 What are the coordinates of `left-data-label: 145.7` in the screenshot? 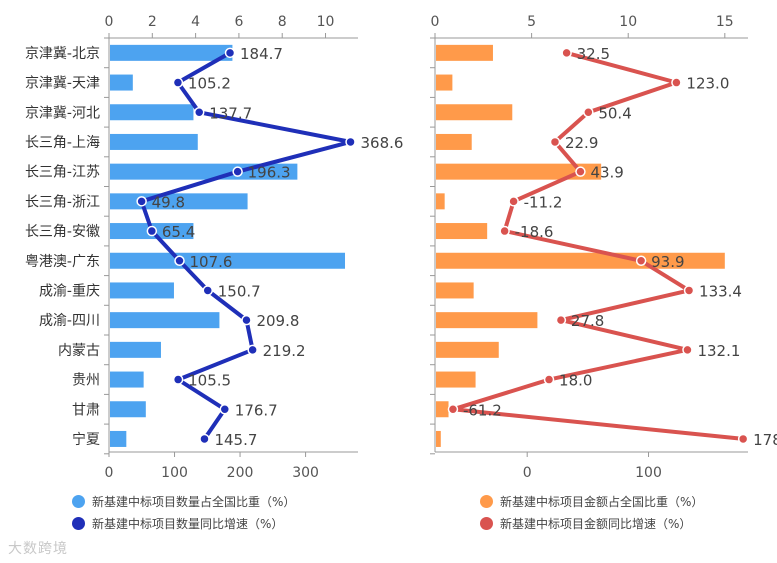 It's located at (235, 440).